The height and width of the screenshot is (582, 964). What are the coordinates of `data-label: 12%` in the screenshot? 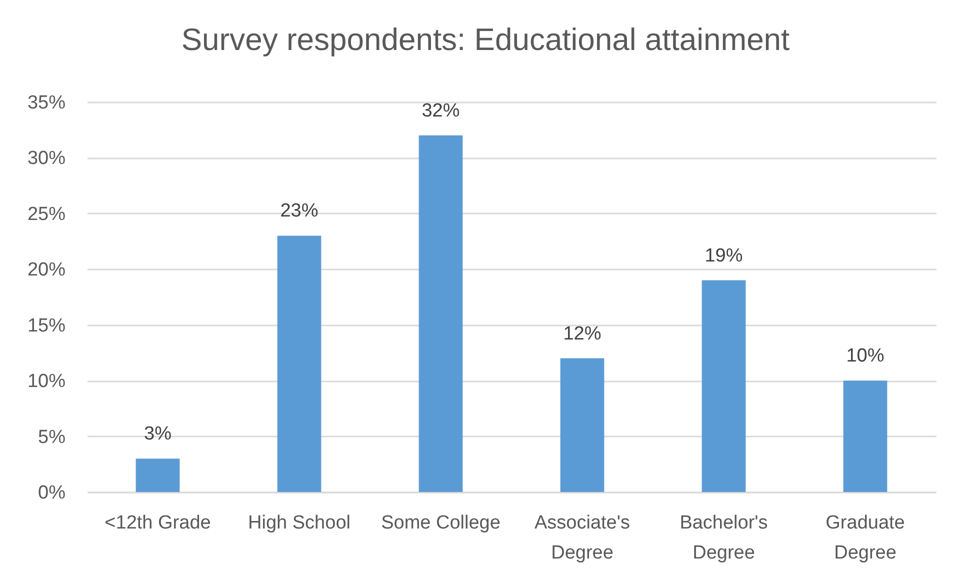 It's located at (582, 333).